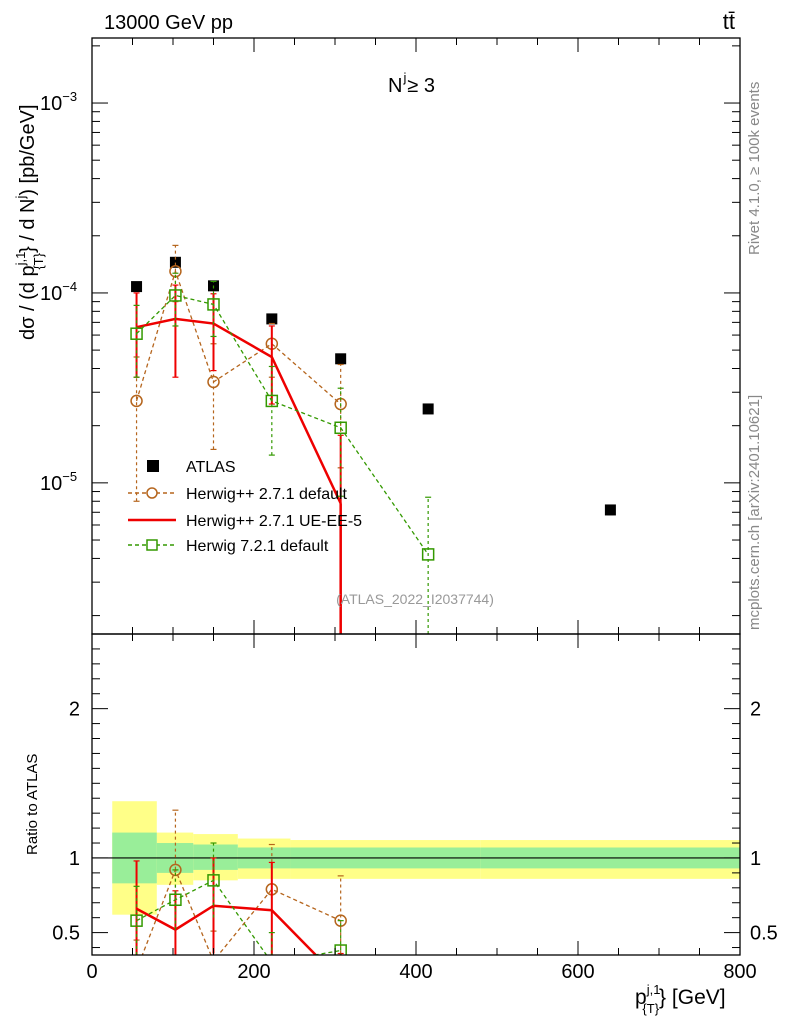  What do you see at coordinates (238, 337) in the screenshot?
I see `series-line-herwig-def` at bounding box center [238, 337].